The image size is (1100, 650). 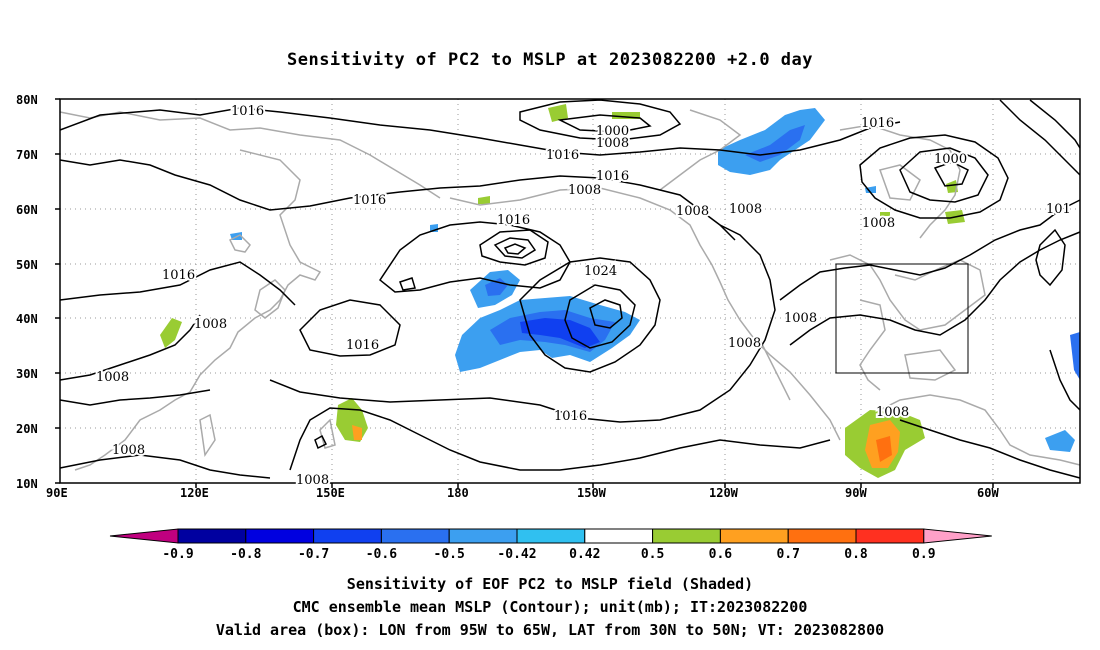 I want to click on lat-tick-label: 70N, so click(x=27, y=155).